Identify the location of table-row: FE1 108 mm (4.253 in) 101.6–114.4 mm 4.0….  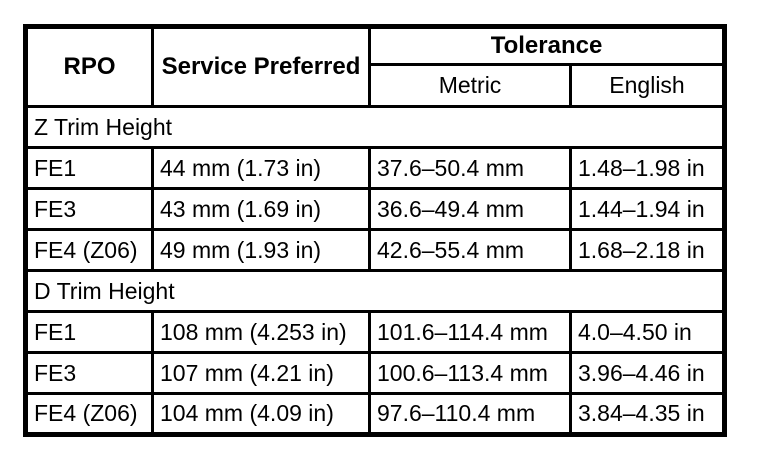
(375, 332).